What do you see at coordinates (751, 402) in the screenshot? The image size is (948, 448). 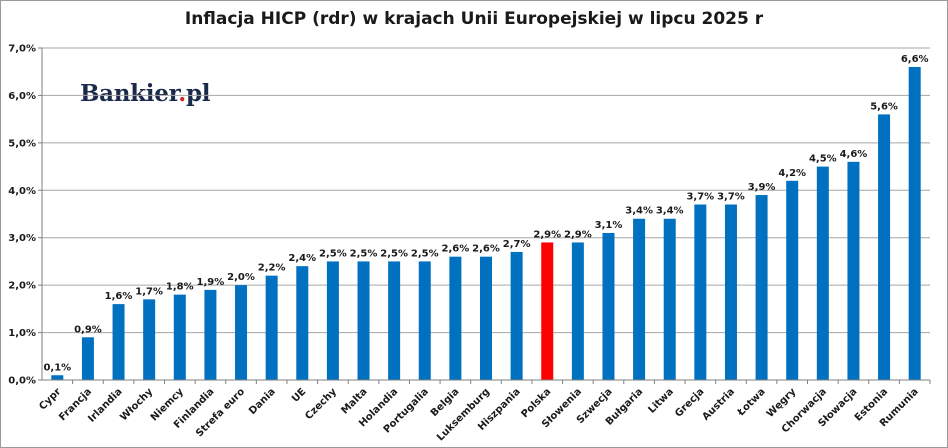 I see `x-category-label: Łotwa` at bounding box center [751, 402].